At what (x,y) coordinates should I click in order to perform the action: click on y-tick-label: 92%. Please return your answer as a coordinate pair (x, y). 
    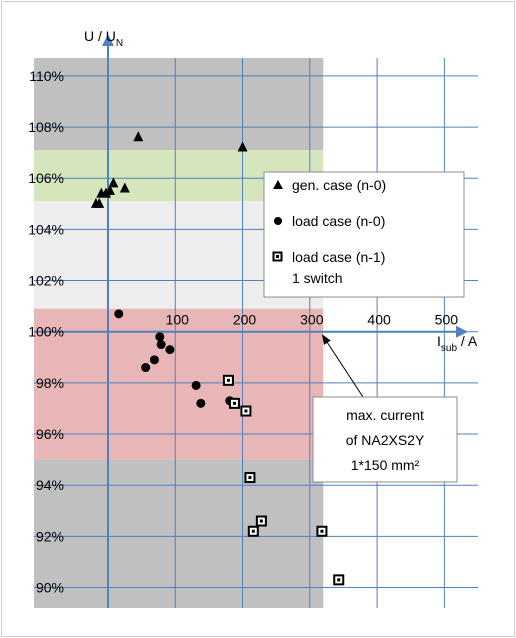
    Looking at the image, I should click on (50, 536).